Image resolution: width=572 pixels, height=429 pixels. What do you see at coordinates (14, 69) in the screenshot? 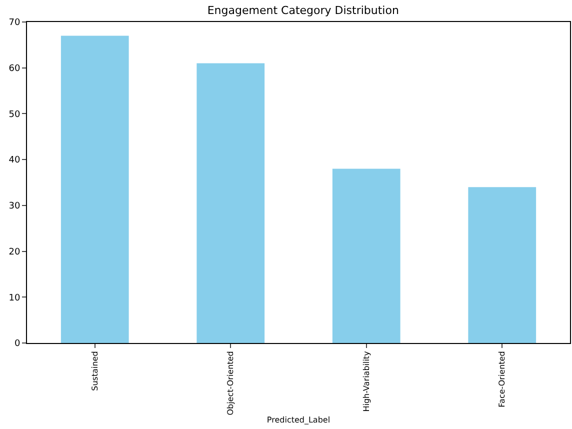
I see `y-tick-label: 60` at bounding box center [14, 69].